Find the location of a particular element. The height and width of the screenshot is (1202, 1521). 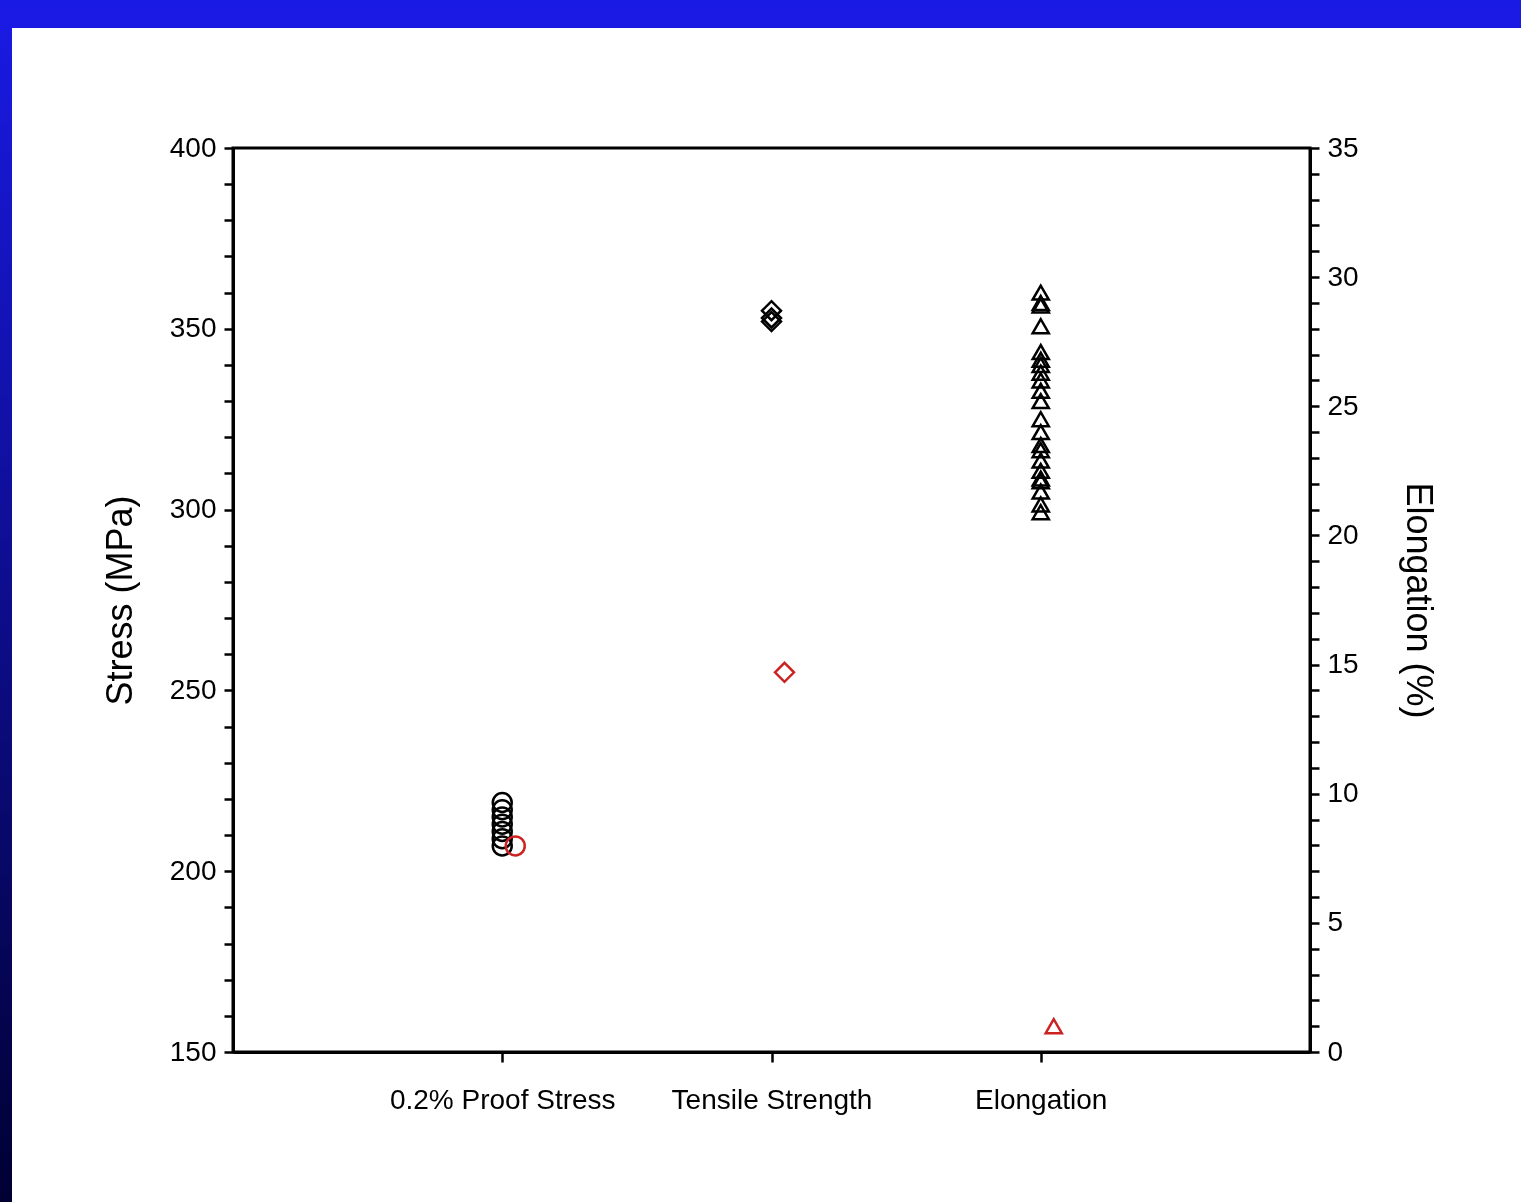

y-tick-label: 250 is located at coordinates (193, 689).